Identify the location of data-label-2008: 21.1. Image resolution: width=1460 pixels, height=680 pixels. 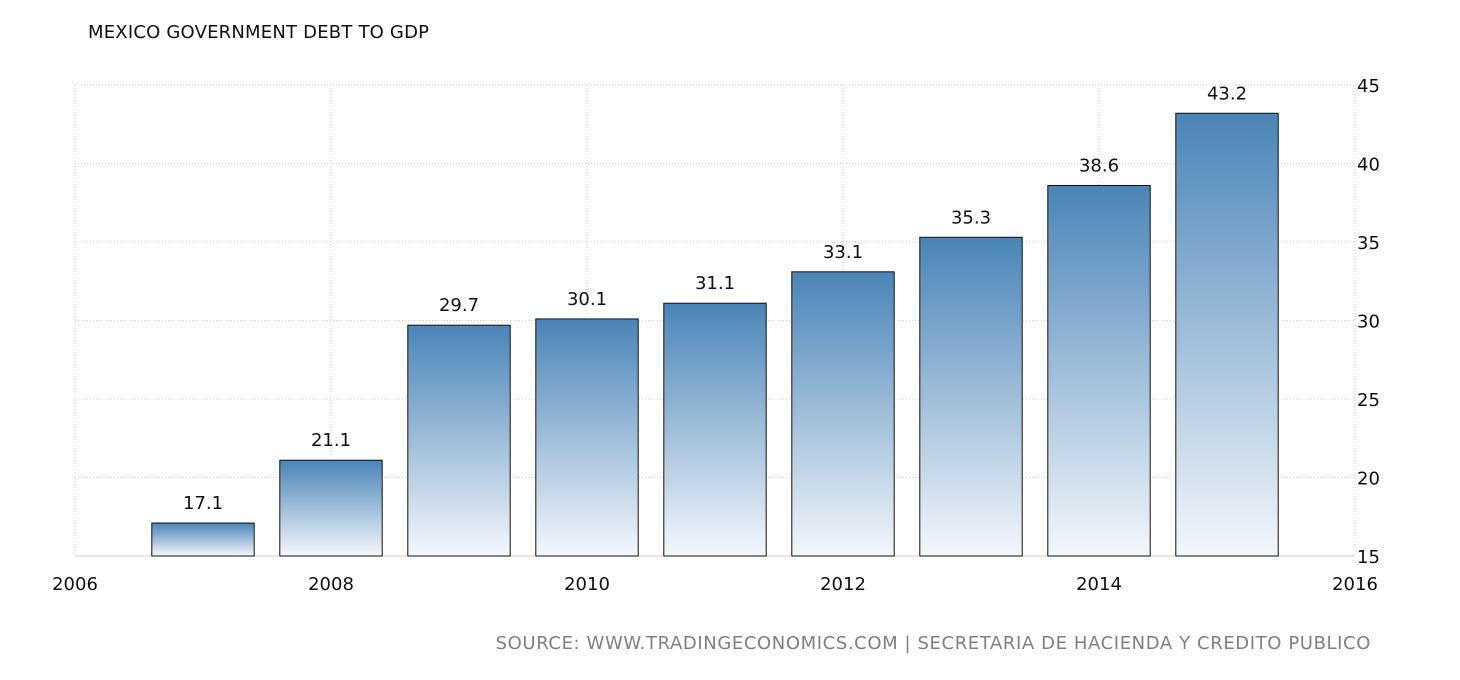
(331, 440).